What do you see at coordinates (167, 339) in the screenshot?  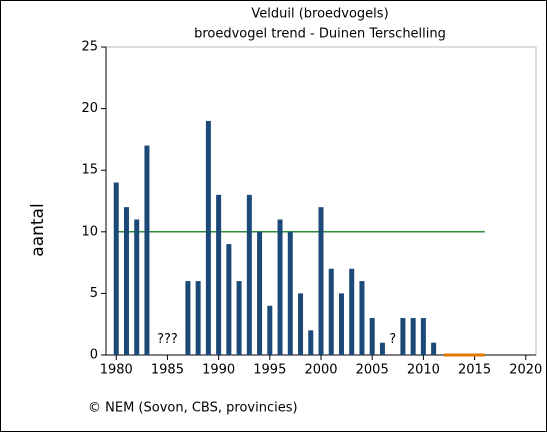 I see `annotation: ???` at bounding box center [167, 339].